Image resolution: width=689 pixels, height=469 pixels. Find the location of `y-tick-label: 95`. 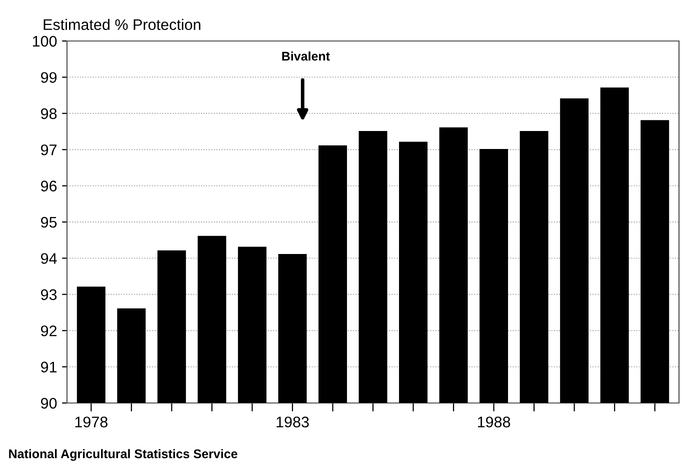

y-tick-label: 95 is located at coordinates (49, 222).